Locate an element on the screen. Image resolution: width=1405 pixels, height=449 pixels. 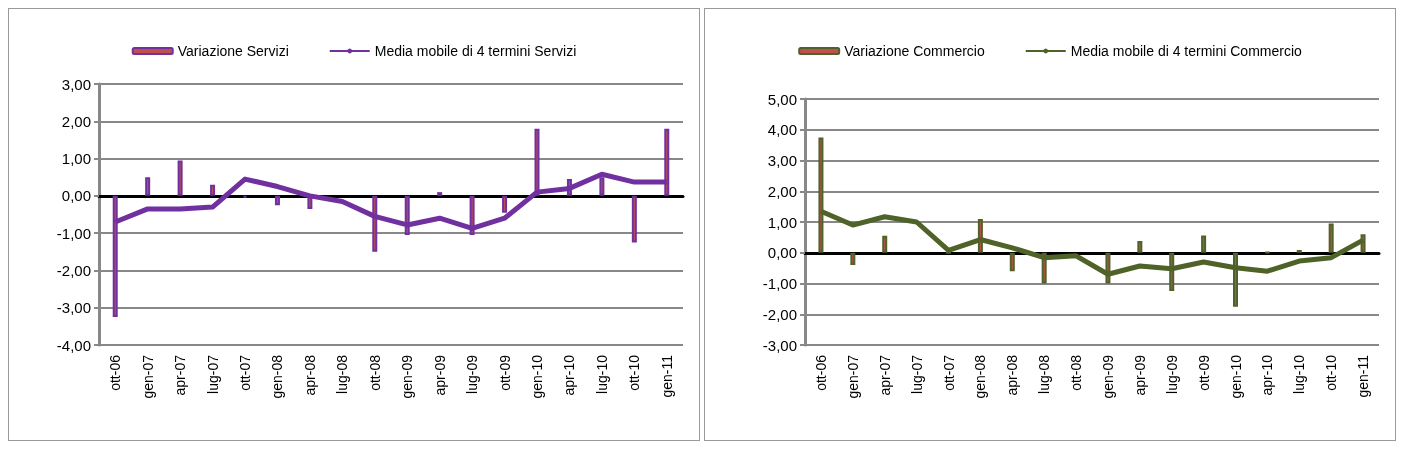
legend-label: Variazione Commercio is located at coordinates (914, 51).